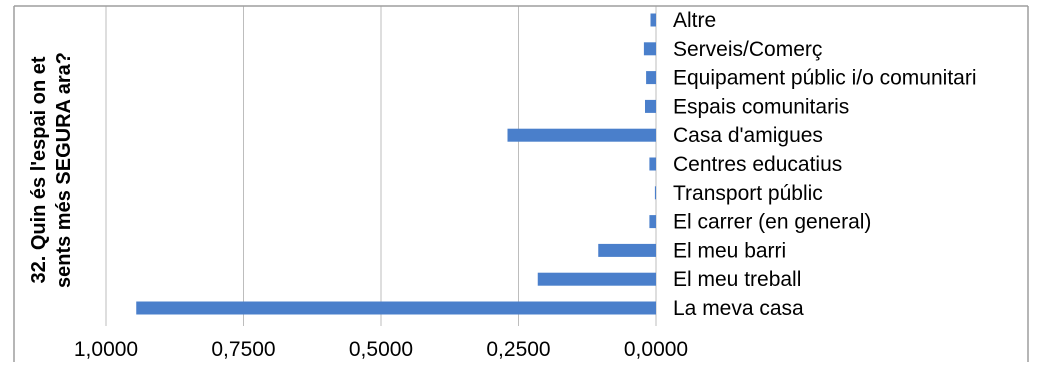  I want to click on x-tick-label-1: 0,7500, so click(243, 349).